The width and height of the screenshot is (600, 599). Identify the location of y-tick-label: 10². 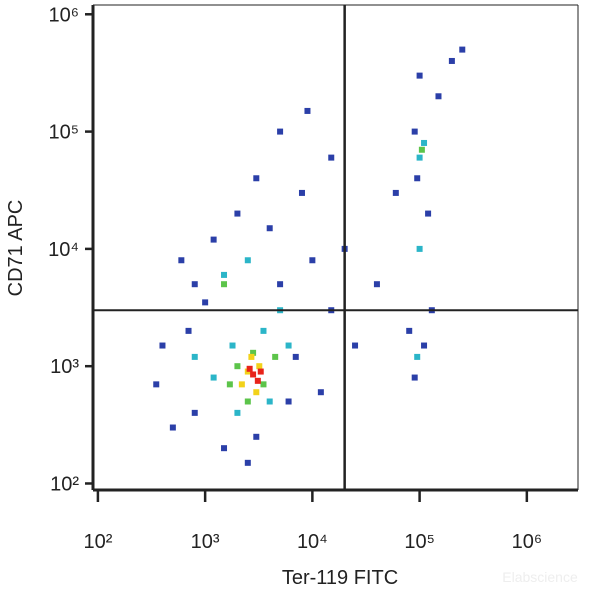
(64, 484).